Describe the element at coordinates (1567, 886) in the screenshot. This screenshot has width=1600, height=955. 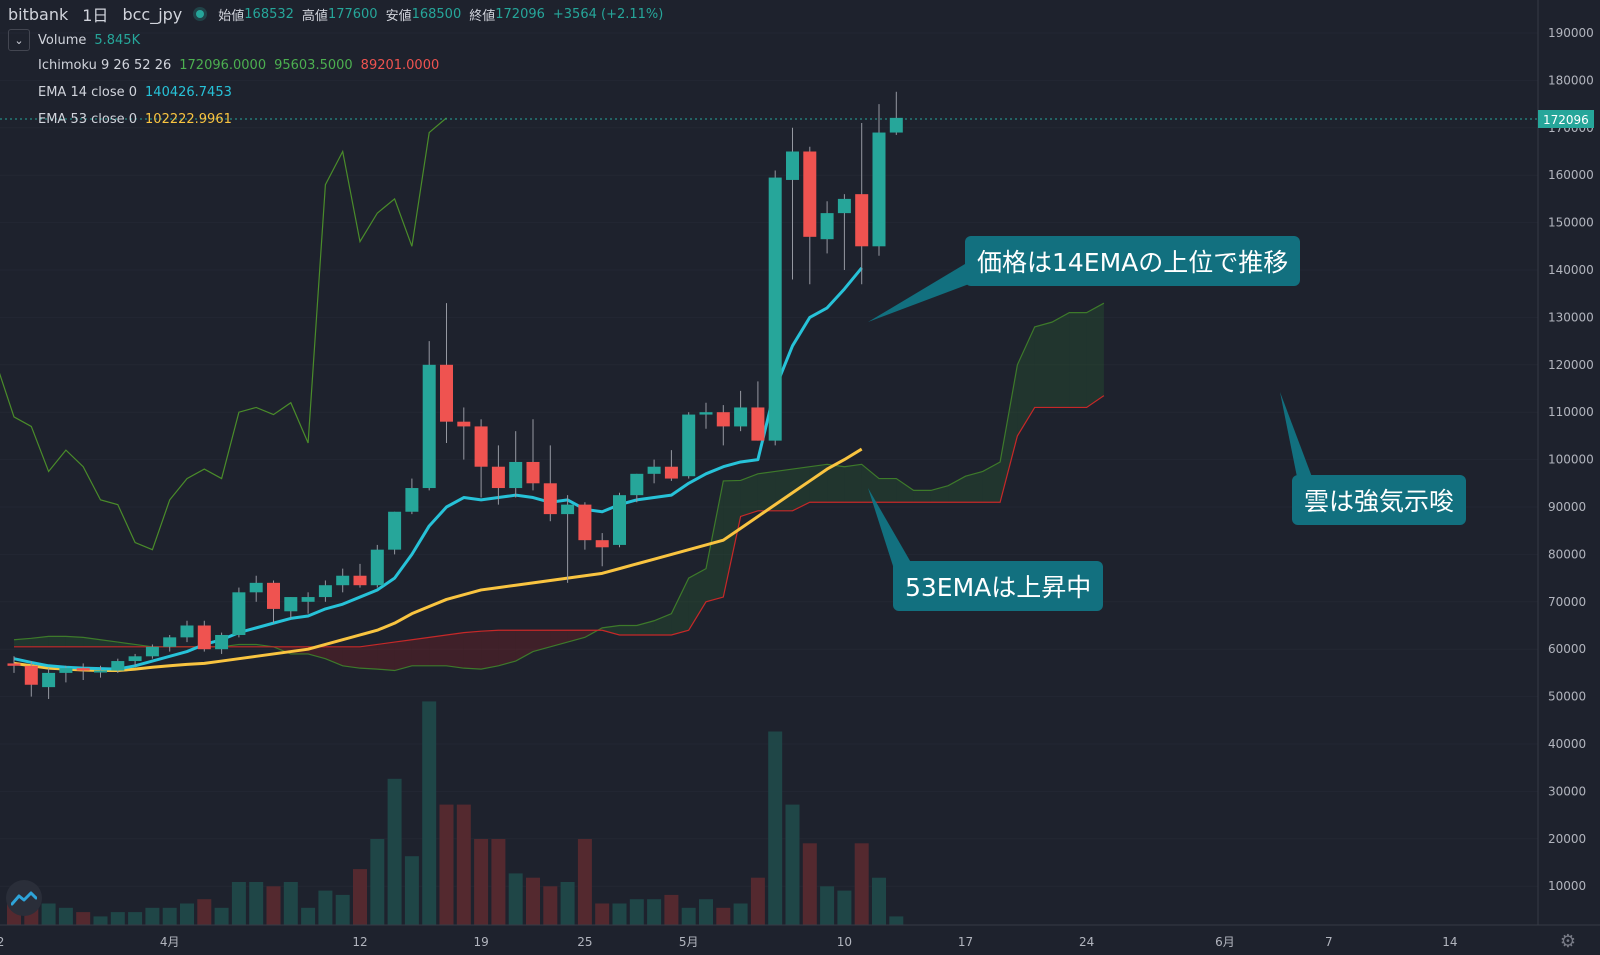
I see `price-tick-label: 10000` at that location.